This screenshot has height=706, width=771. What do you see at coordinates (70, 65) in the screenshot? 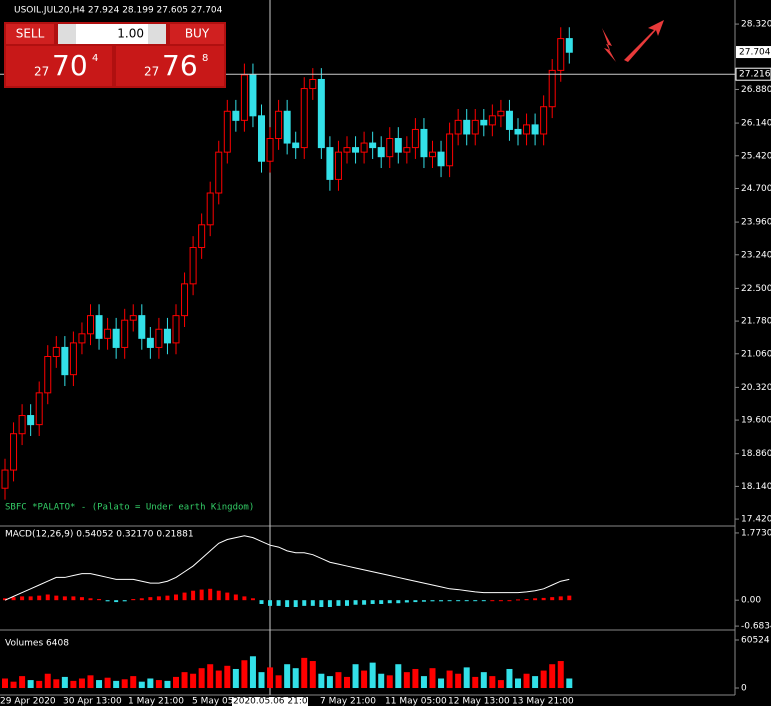
I see `bid-main: 70` at bounding box center [70, 65].